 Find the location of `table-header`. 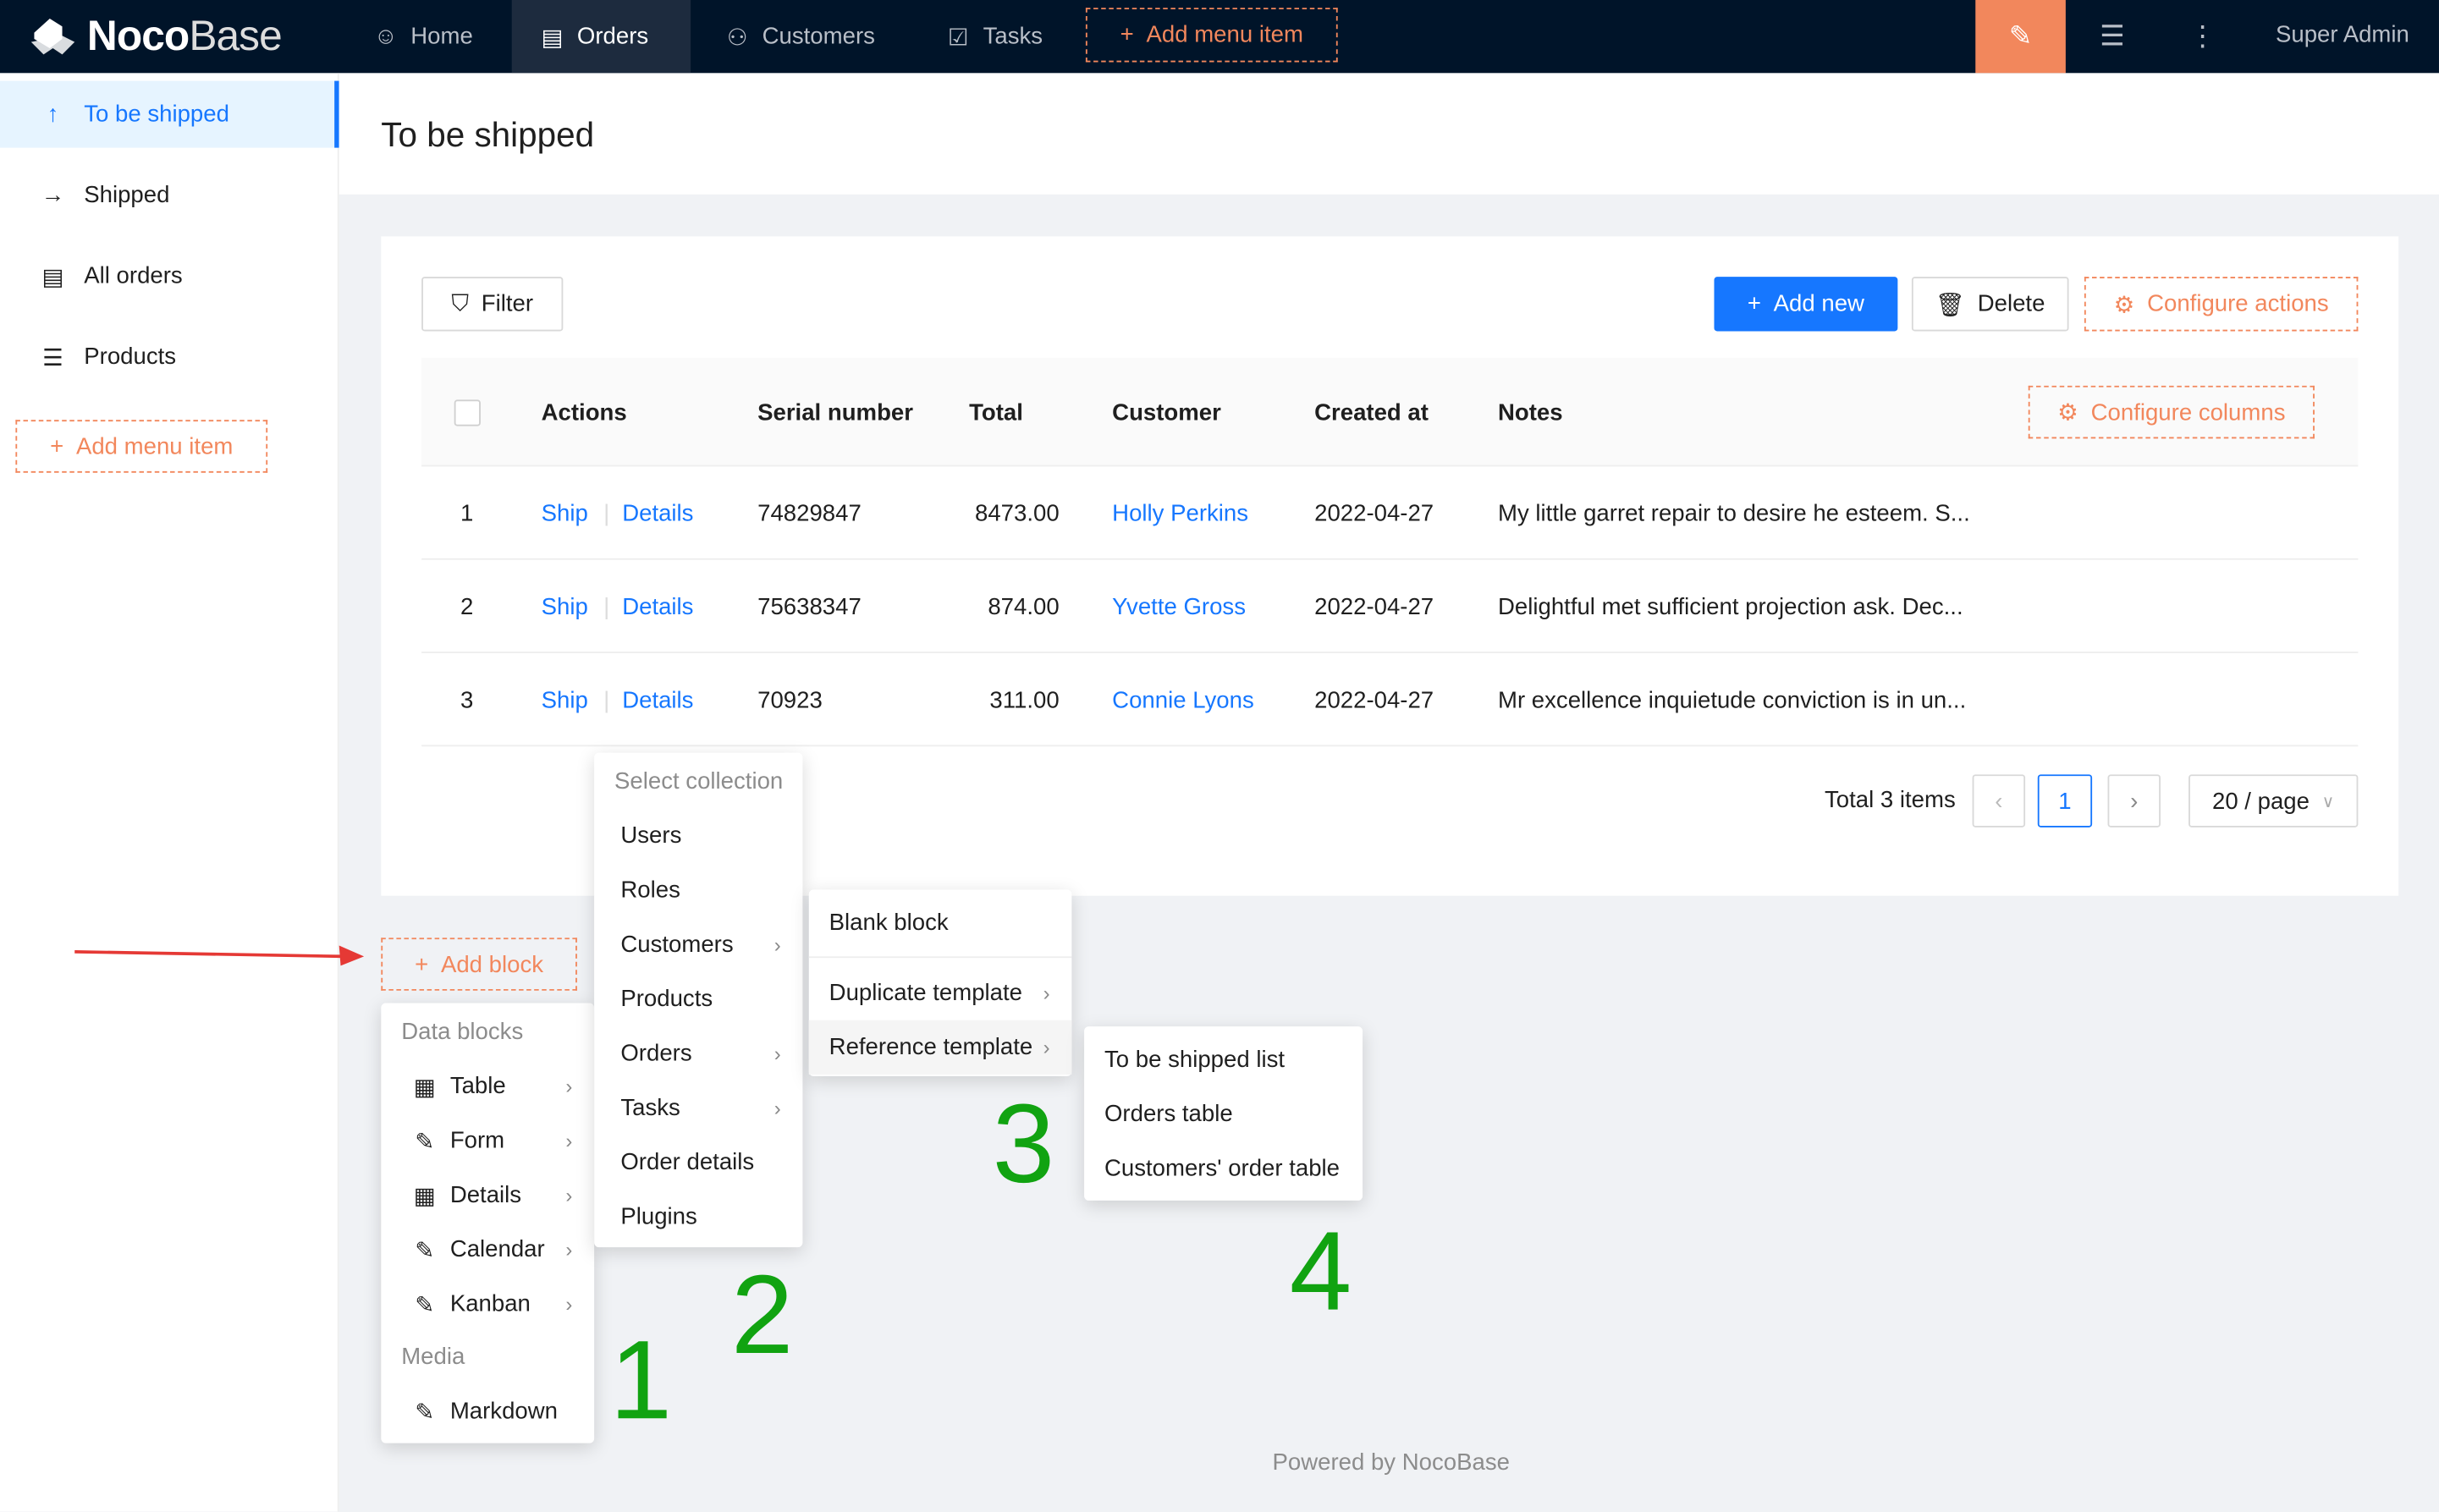

table-header is located at coordinates (1390, 412).